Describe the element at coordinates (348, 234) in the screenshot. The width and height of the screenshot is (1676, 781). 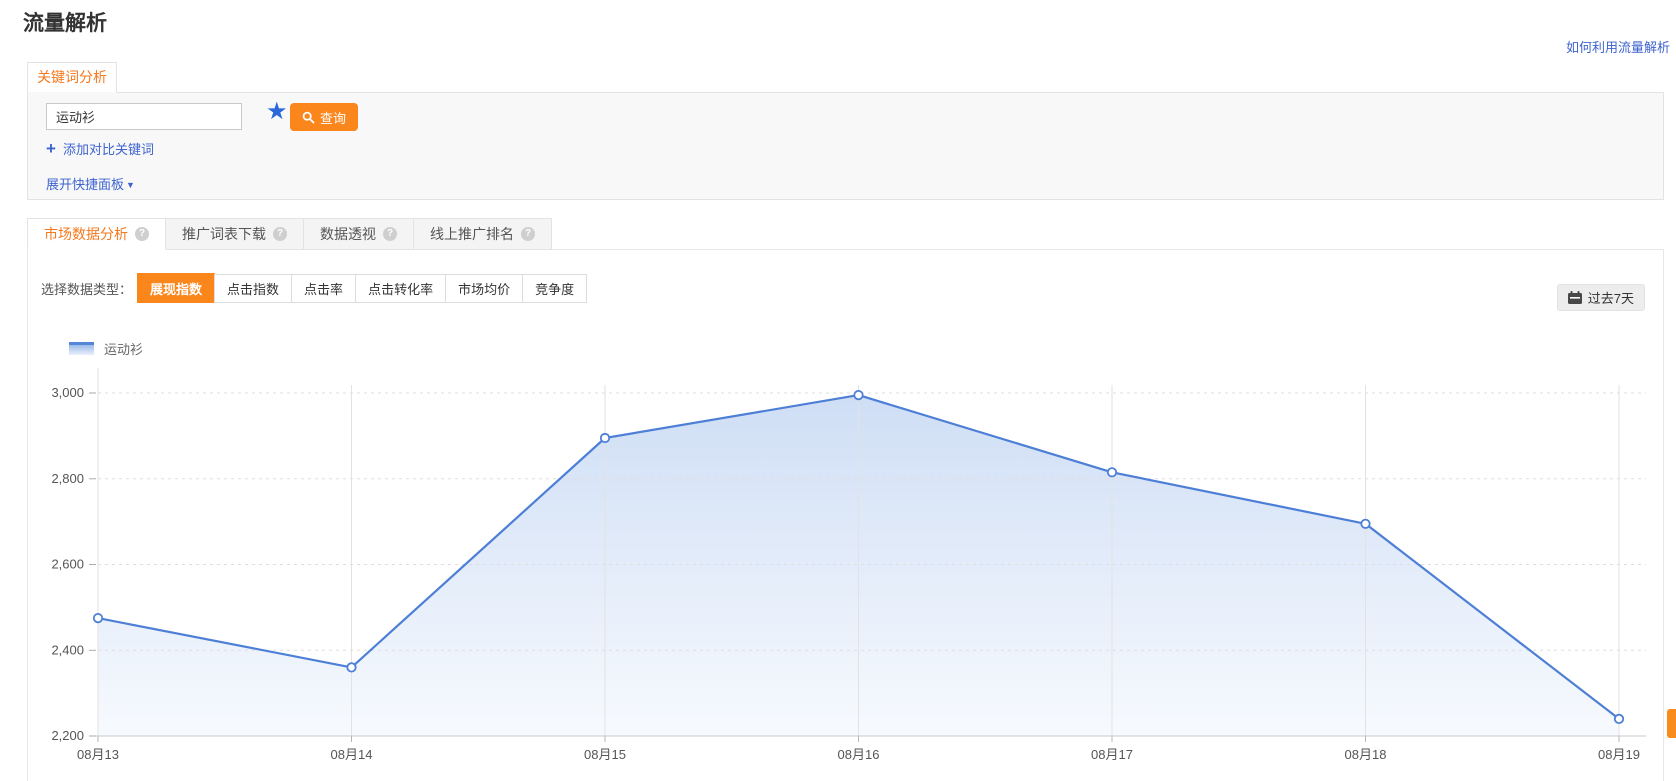
I see `tab-label: 数据透视` at that location.